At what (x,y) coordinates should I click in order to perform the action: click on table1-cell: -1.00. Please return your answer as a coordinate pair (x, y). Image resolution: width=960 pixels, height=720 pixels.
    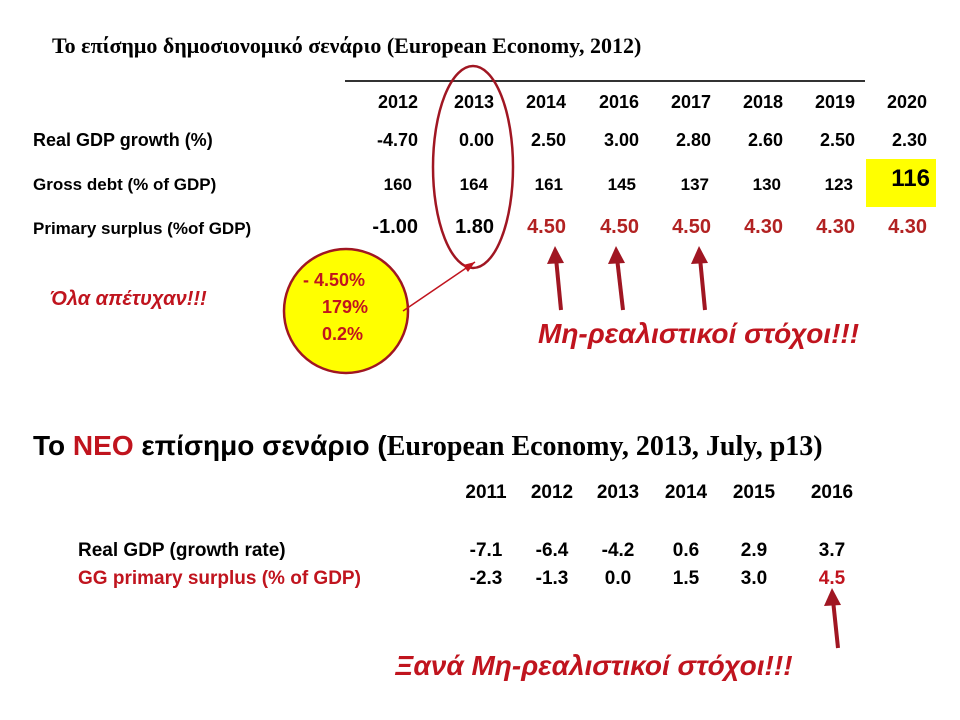
    Looking at the image, I should click on (395, 227).